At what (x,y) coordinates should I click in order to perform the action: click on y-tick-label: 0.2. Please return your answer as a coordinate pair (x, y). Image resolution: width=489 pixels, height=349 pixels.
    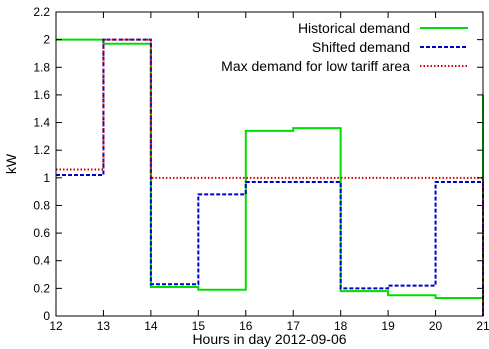
    Looking at the image, I should click on (41, 288).